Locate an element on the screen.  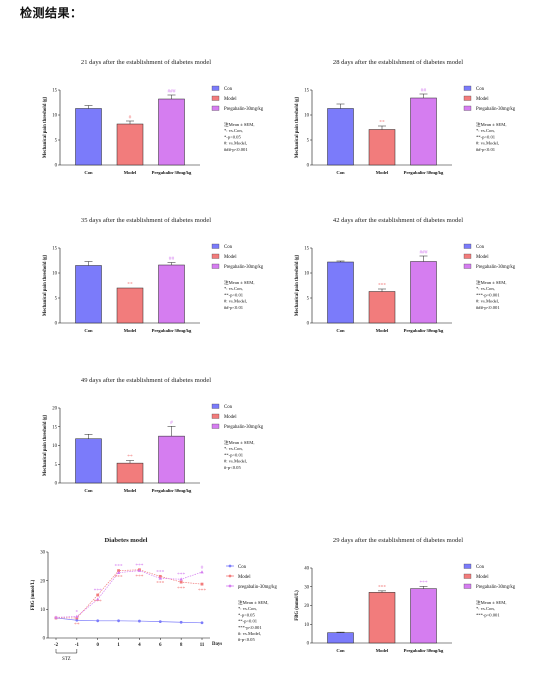
y-tick-label: 20 is located at coordinates (306, 606).